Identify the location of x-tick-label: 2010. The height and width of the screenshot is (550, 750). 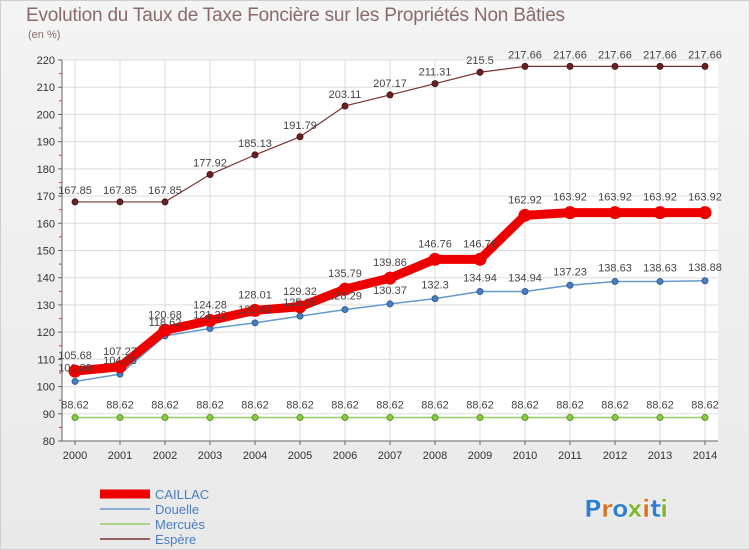
(525, 456).